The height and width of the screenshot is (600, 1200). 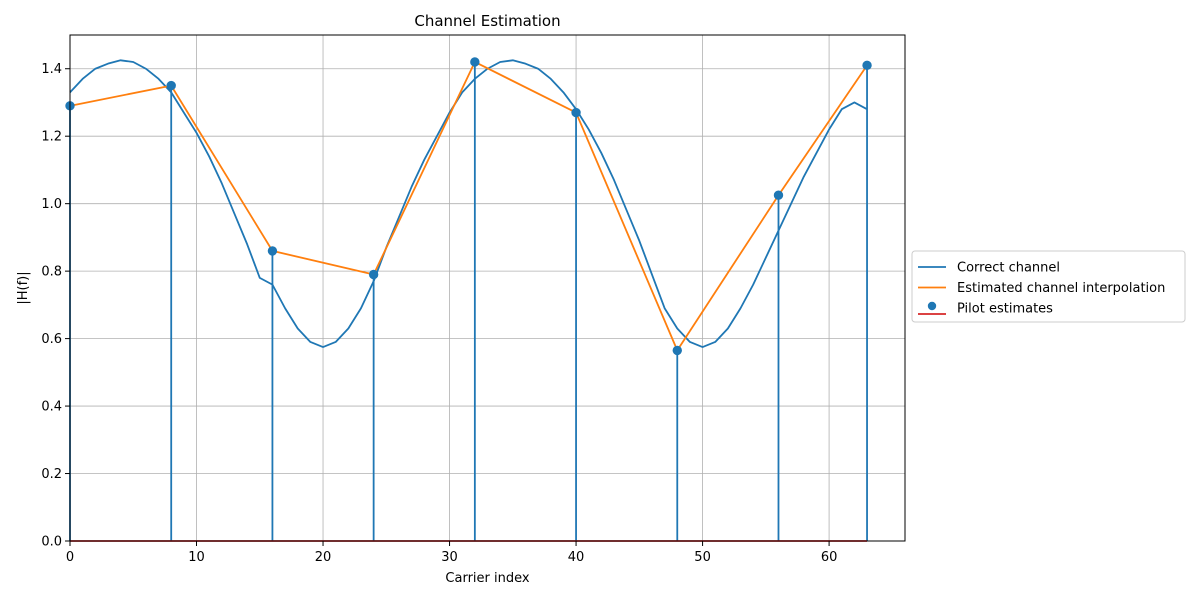 I want to click on x-tick-label: 30, so click(x=449, y=557).